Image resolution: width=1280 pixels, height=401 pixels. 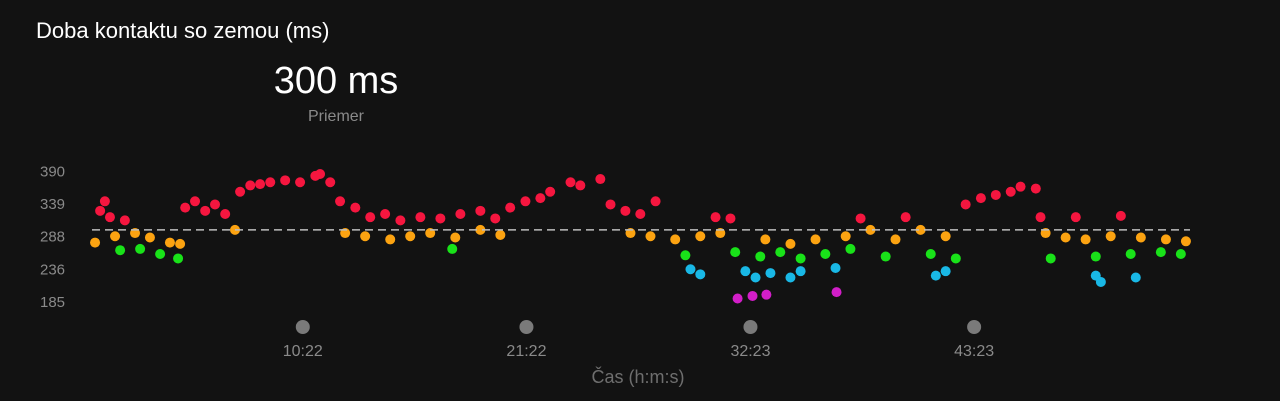 What do you see at coordinates (52, 236) in the screenshot?
I see `y-tick-label: 288` at bounding box center [52, 236].